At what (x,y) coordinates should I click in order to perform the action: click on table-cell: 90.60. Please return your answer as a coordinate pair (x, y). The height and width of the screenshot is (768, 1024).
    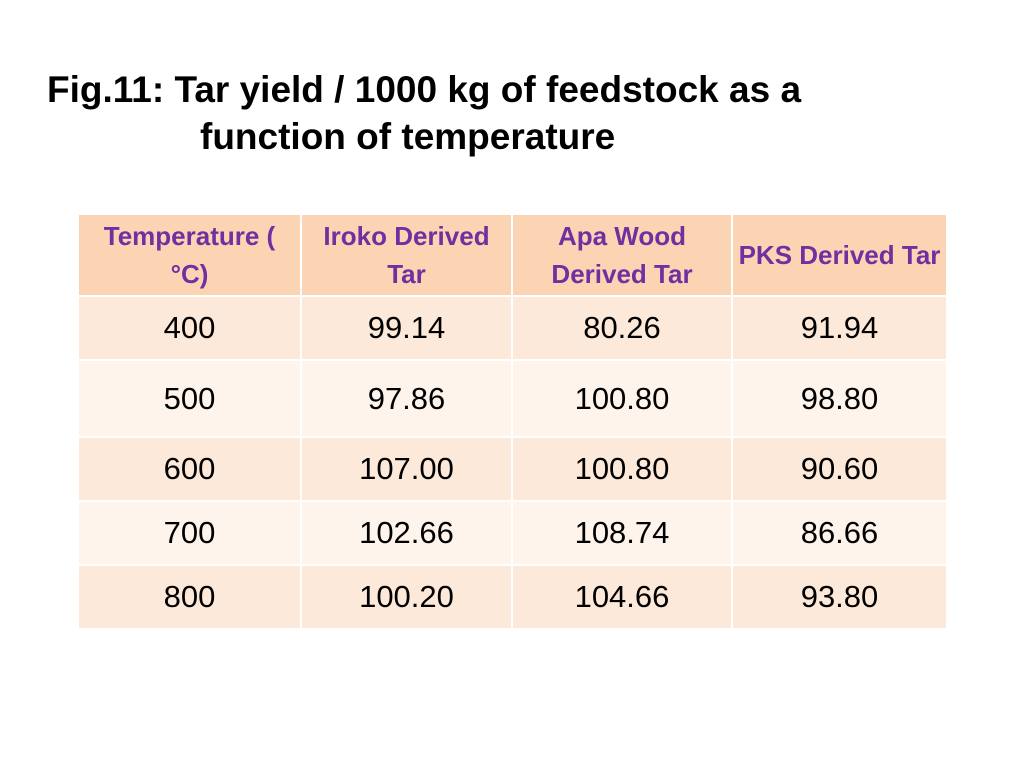
    Looking at the image, I should click on (839, 469).